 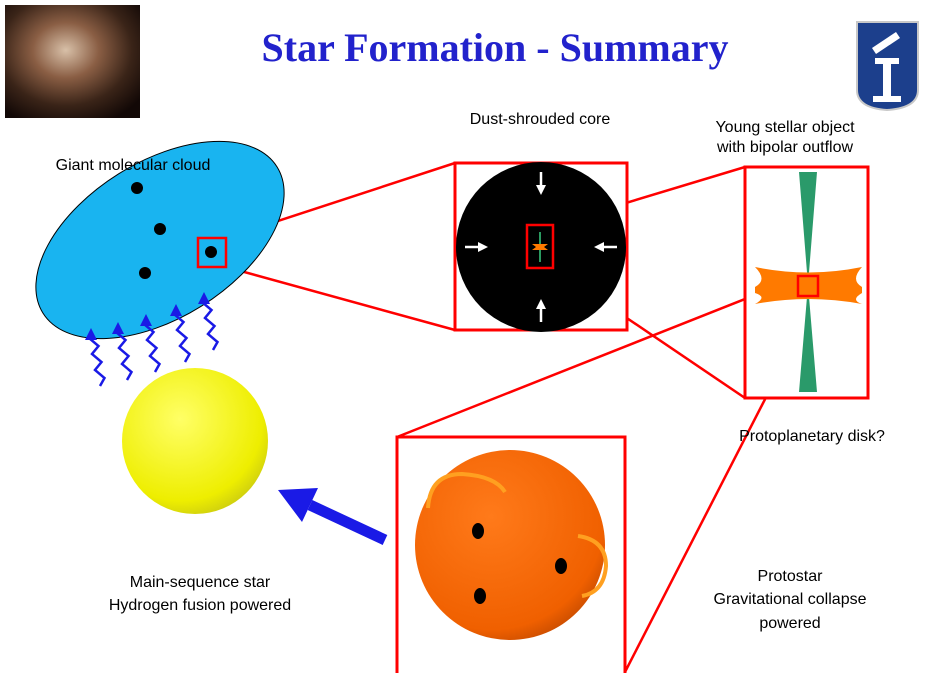 I want to click on core-label: Dust-shrouded core, so click(x=540, y=119).